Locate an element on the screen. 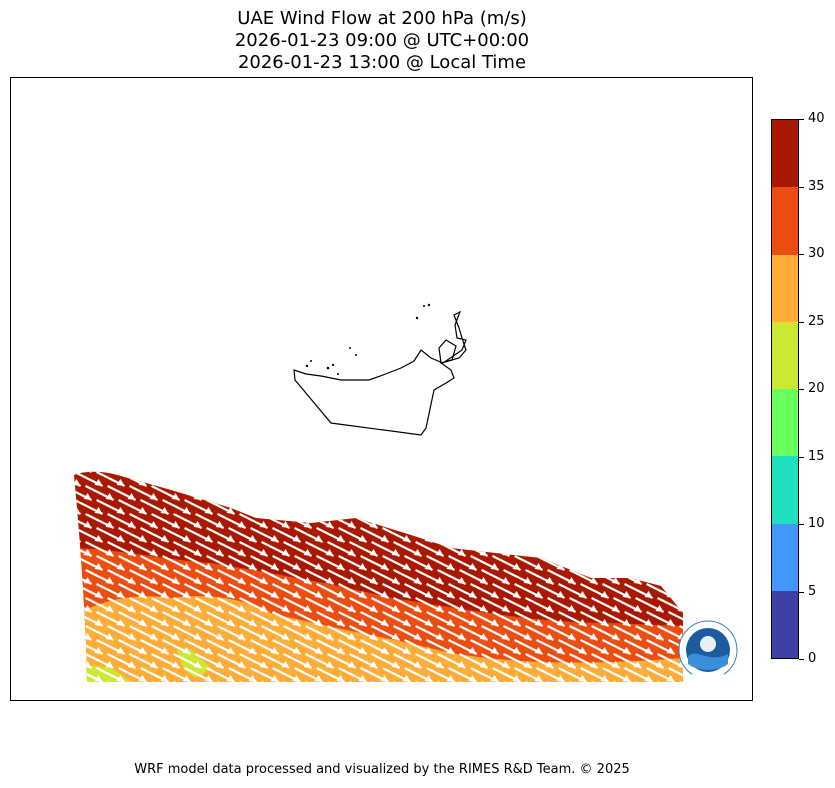 The width and height of the screenshot is (835, 788). colorbar-label: 5 is located at coordinates (812, 591).